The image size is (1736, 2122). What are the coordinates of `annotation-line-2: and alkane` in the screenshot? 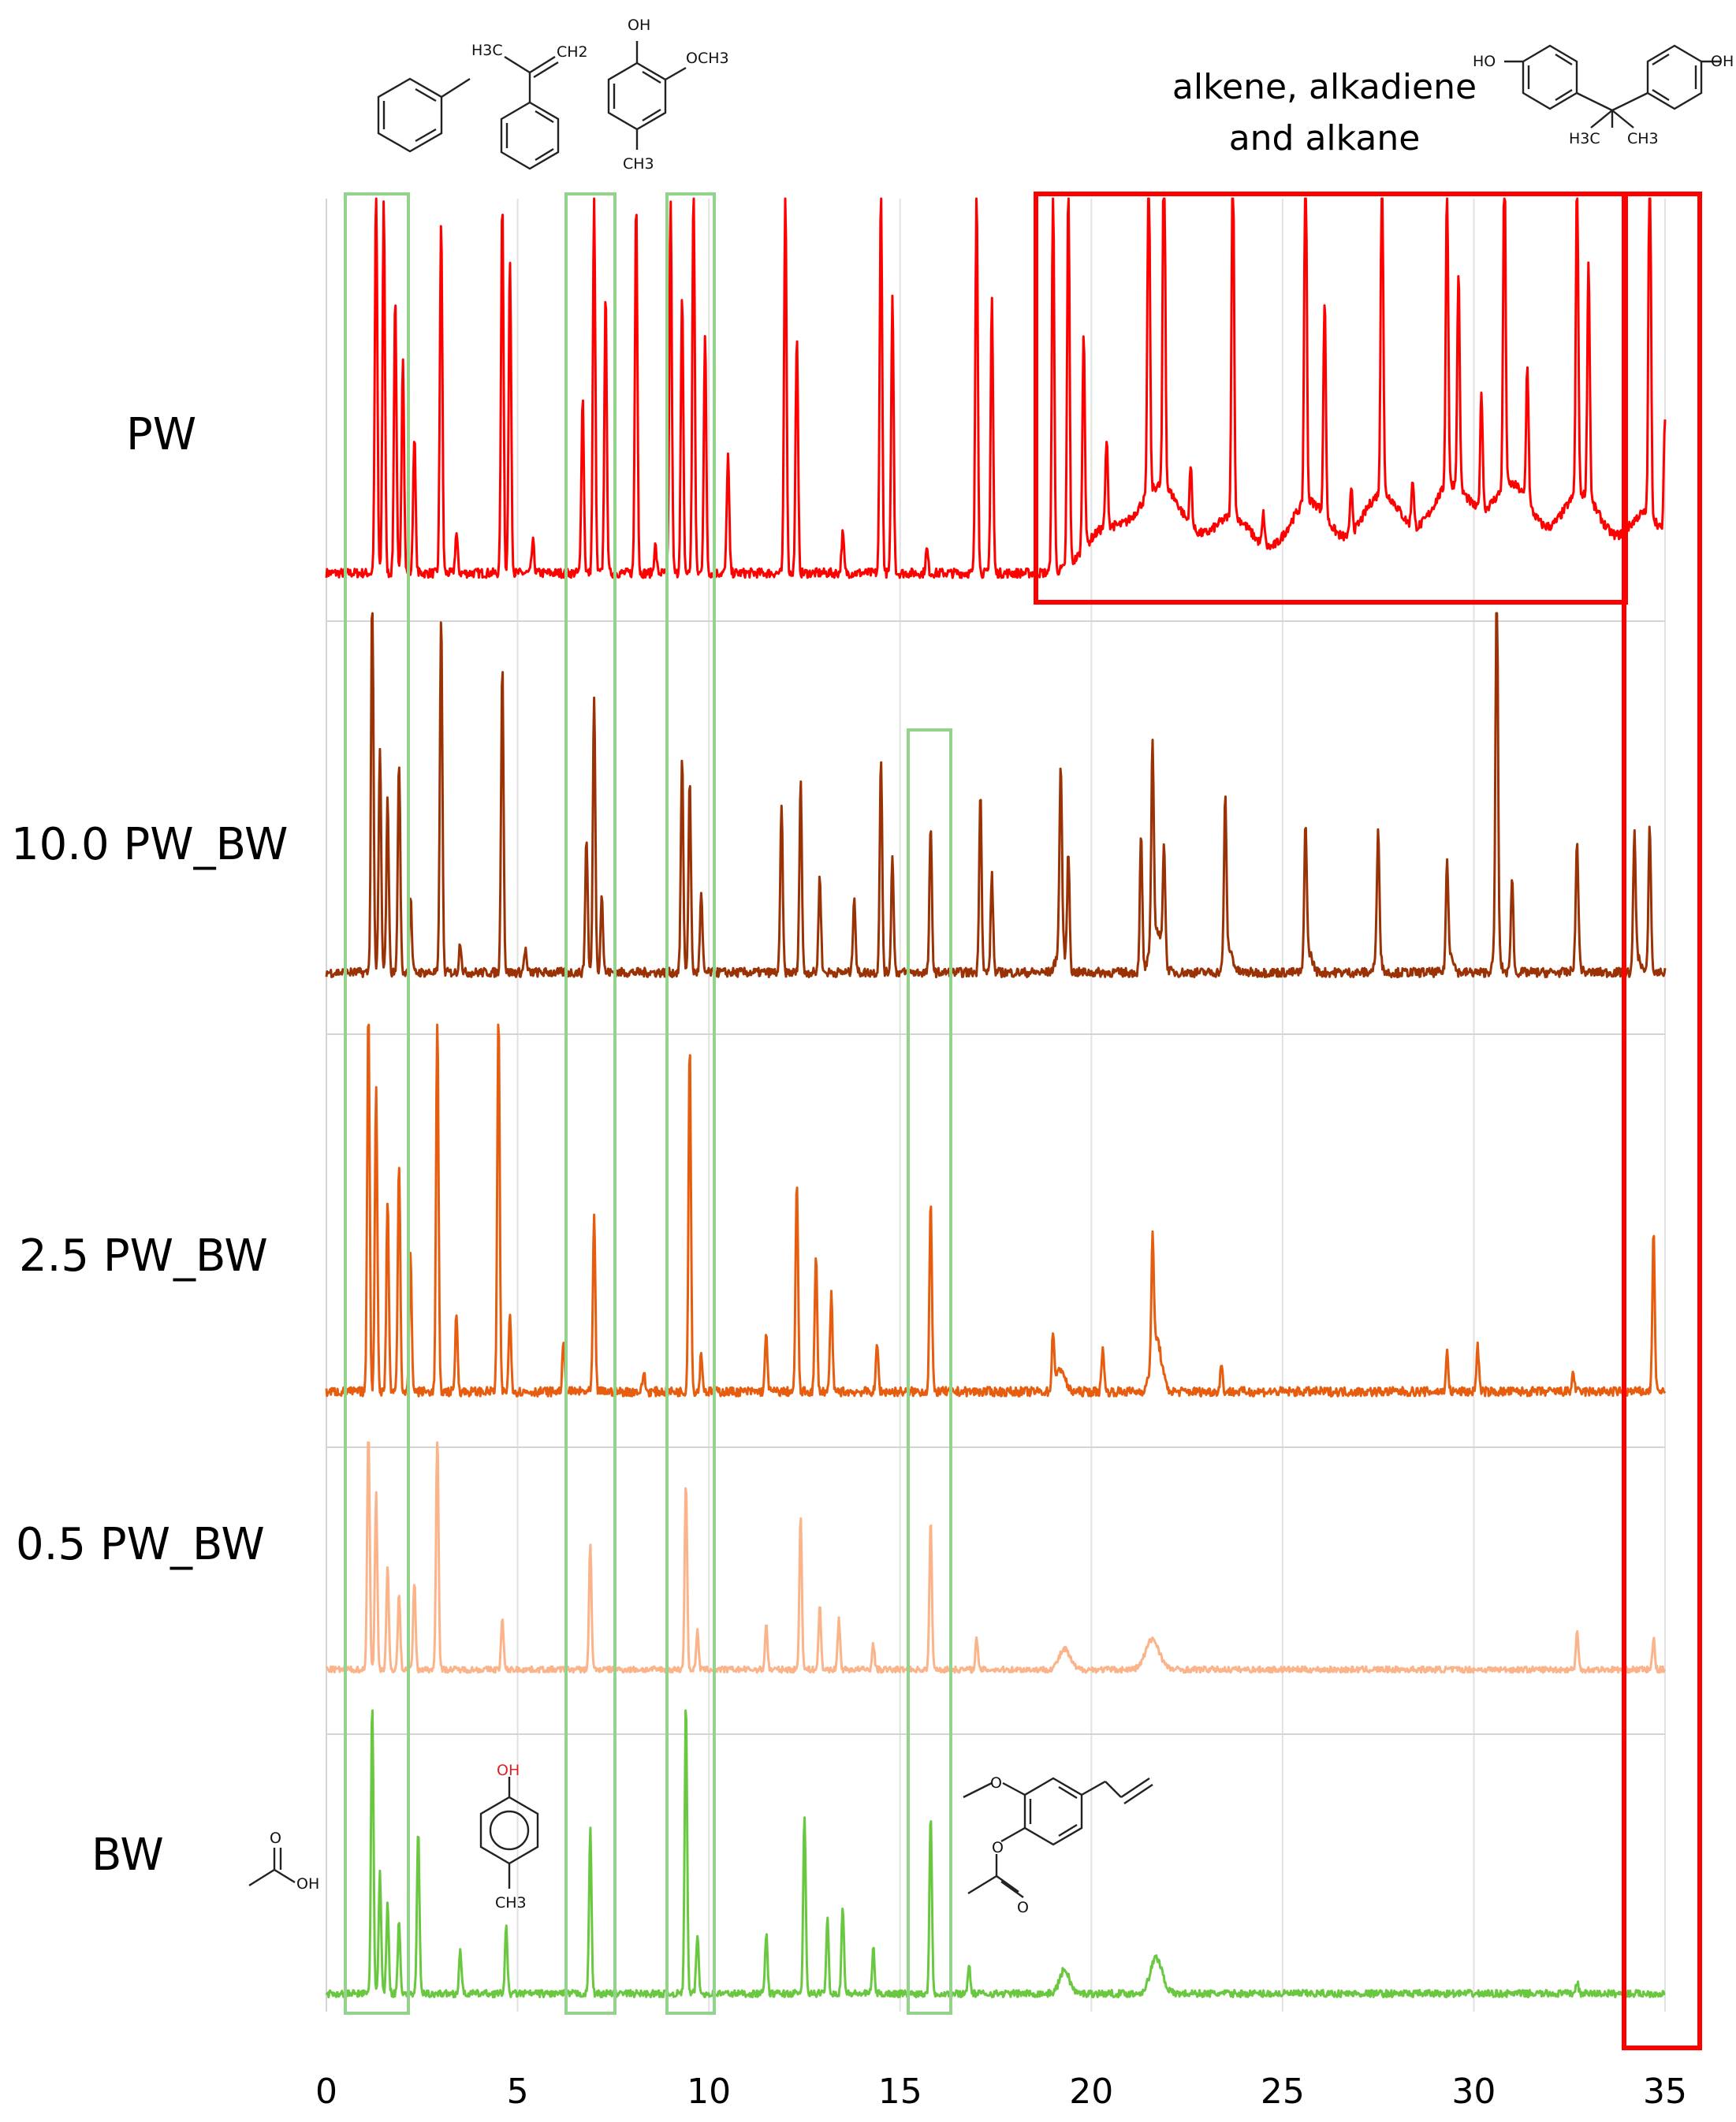 It's located at (1325, 138).